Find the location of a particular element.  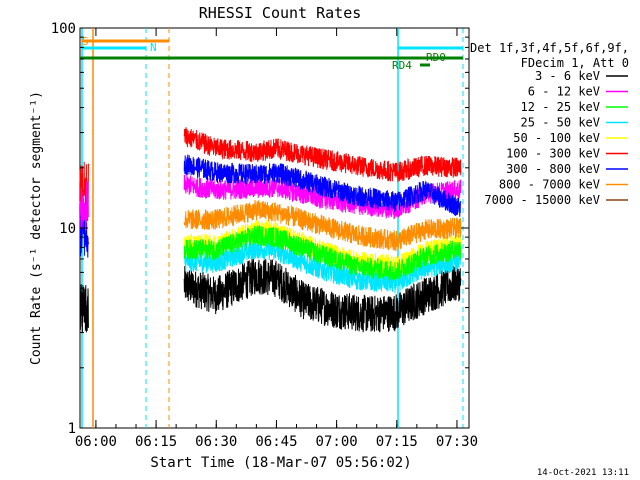

chart-title: RHESSI Count Rates is located at coordinates (280, 13).